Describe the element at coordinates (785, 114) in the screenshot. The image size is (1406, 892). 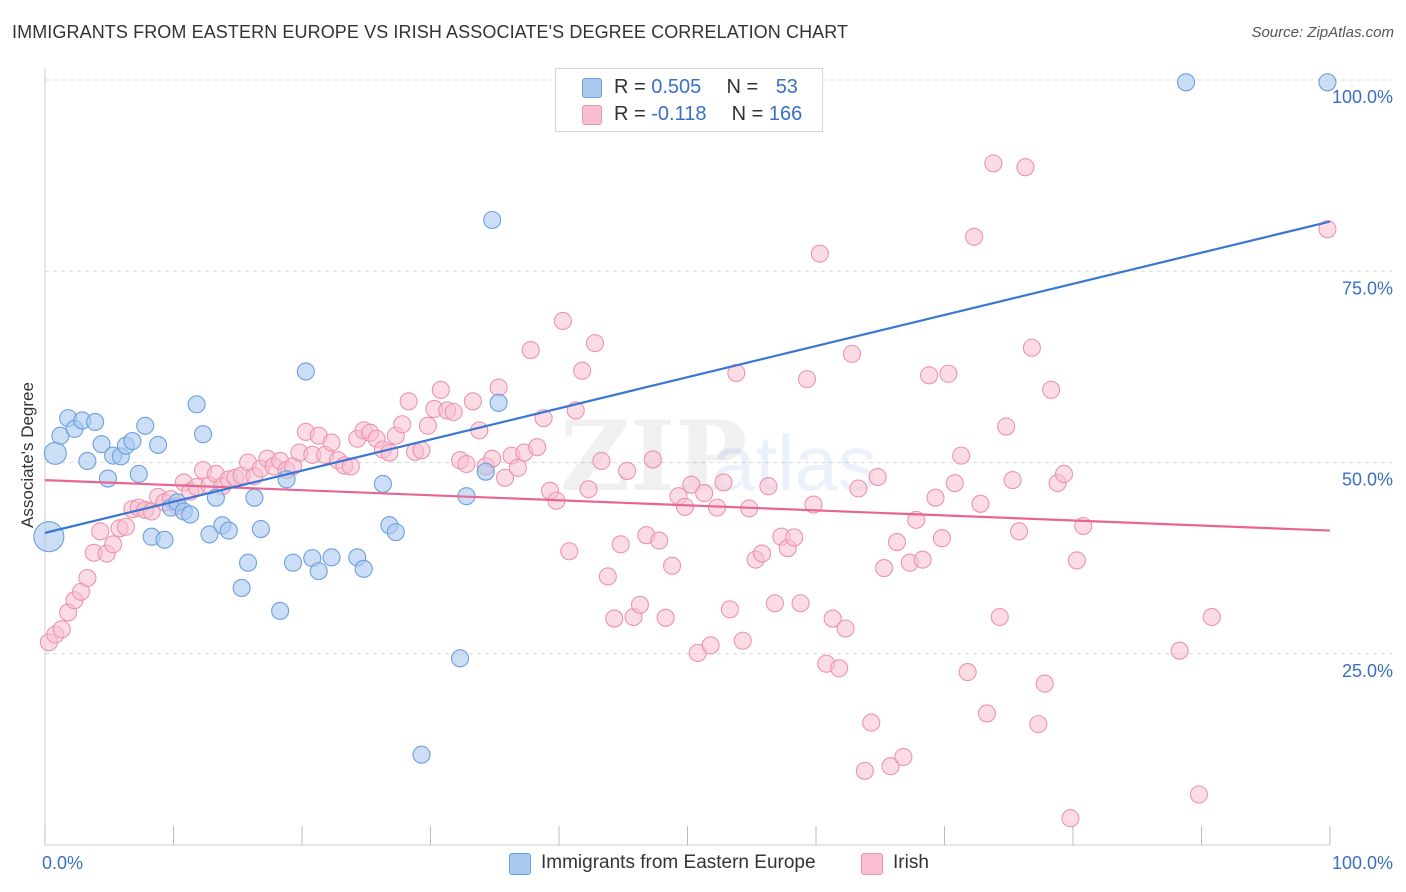
I see `legend-n-value: 166` at that location.